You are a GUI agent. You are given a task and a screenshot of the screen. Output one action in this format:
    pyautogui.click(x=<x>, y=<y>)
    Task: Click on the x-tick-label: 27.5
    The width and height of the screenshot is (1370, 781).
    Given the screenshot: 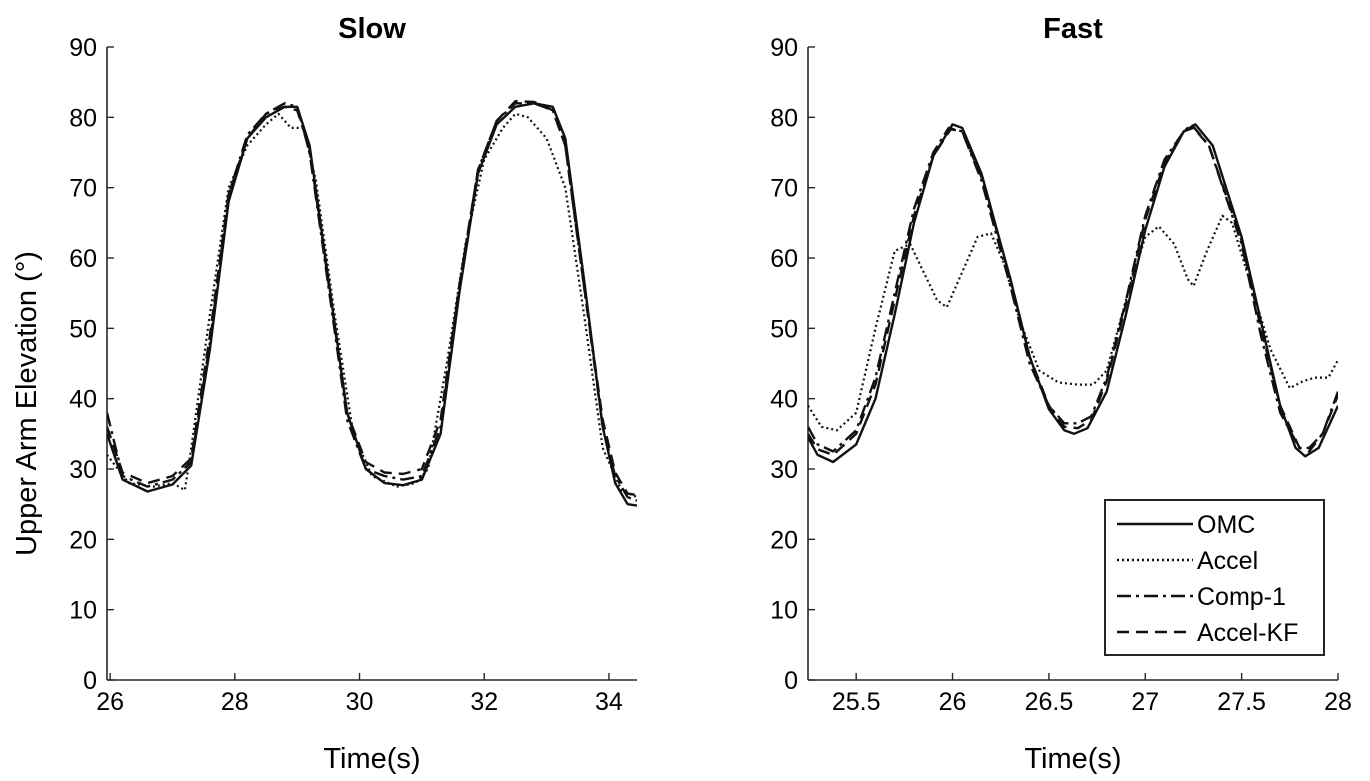 What is the action you would take?
    pyautogui.click(x=1241, y=702)
    